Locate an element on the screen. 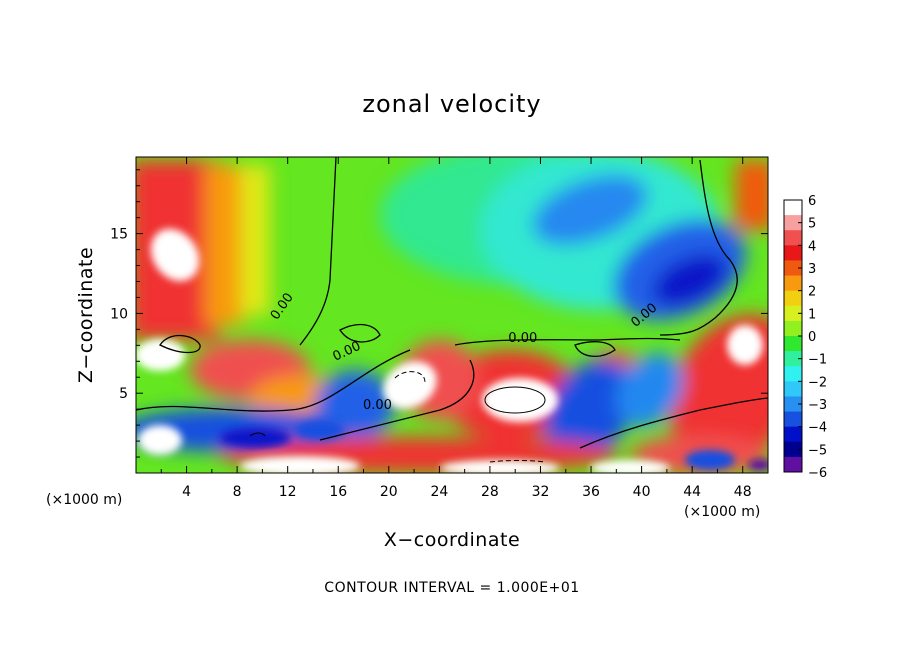  colorbar-label: −2 is located at coordinates (817, 382).